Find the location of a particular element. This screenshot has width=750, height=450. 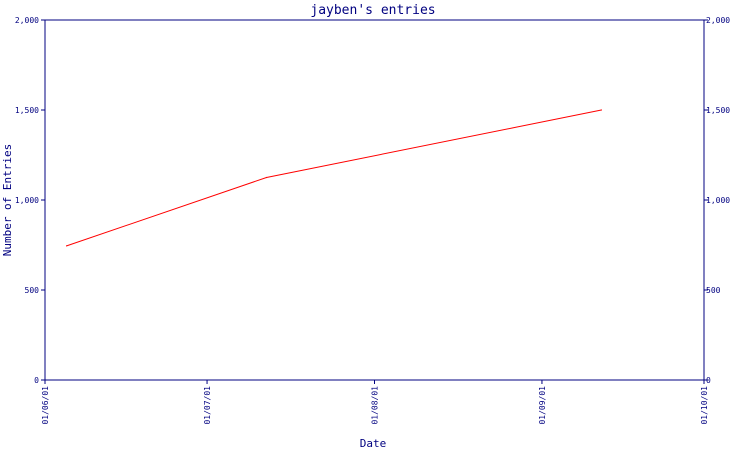

y-axis-right: 0 500 1,000 1,500 2,000 is located at coordinates (717, 200).